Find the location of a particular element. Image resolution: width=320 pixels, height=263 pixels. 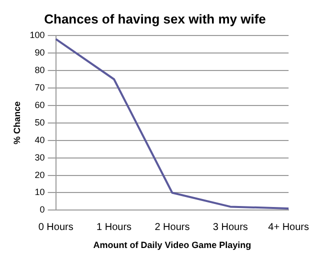

y-tick-label: 40 is located at coordinates (39, 139).